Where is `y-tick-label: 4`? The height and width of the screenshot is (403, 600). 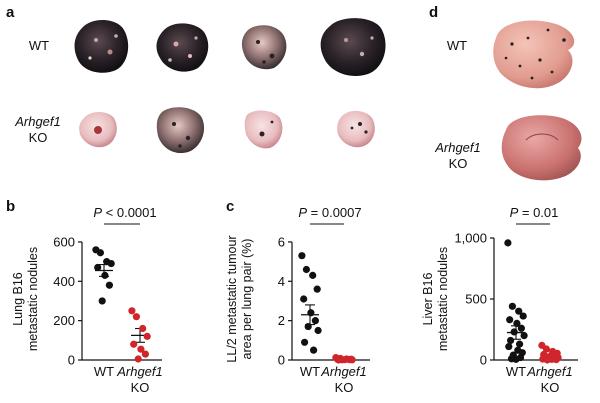
y-tick-label: 4 is located at coordinates (281, 281).